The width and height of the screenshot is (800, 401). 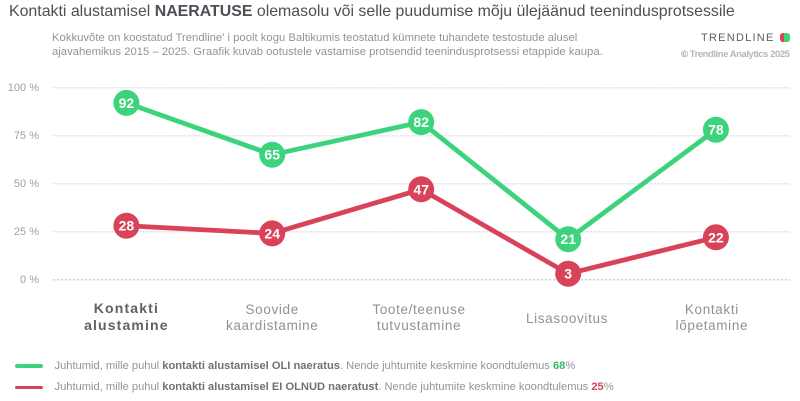 What do you see at coordinates (568, 239) in the screenshot?
I see `svg-text: 21` at bounding box center [568, 239].